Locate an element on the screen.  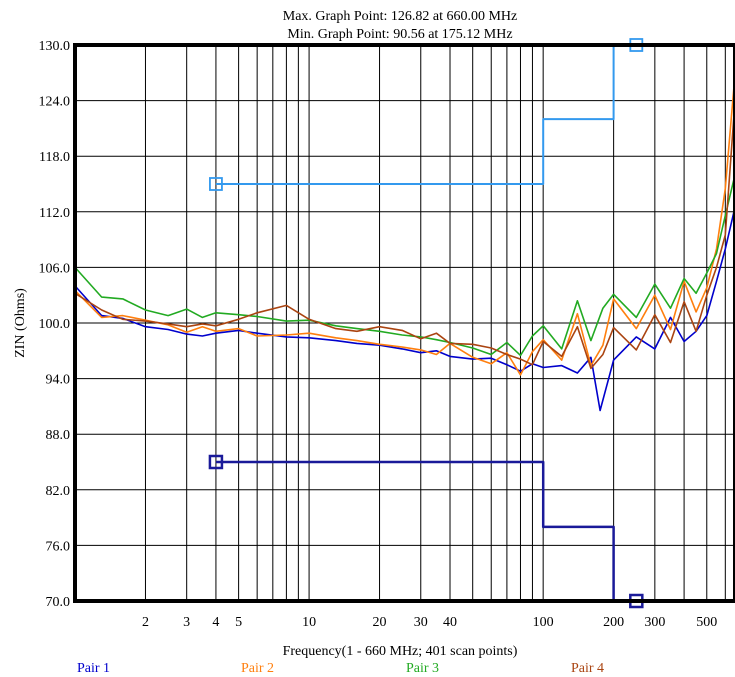
x-tick-label: 100 is located at coordinates (543, 622).